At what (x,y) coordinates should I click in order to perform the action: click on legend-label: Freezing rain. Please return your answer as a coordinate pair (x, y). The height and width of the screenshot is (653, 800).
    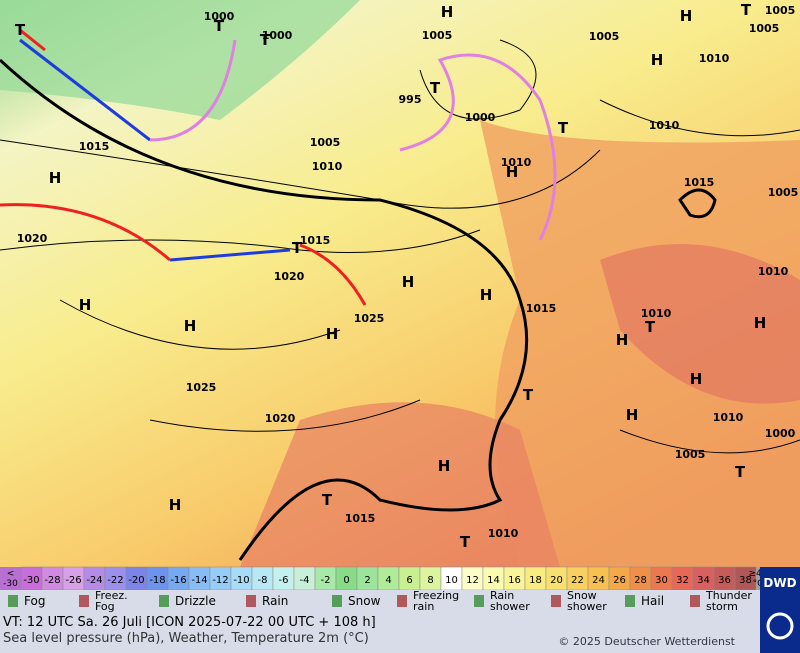
    Looking at the image, I should click on (436, 601).